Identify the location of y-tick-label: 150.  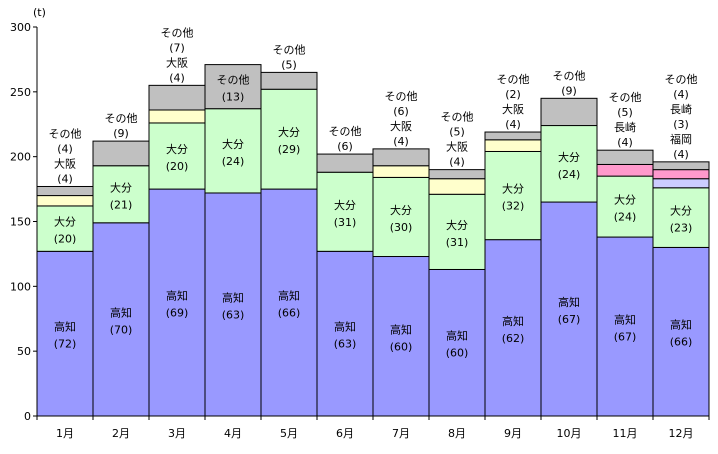
(20, 222).